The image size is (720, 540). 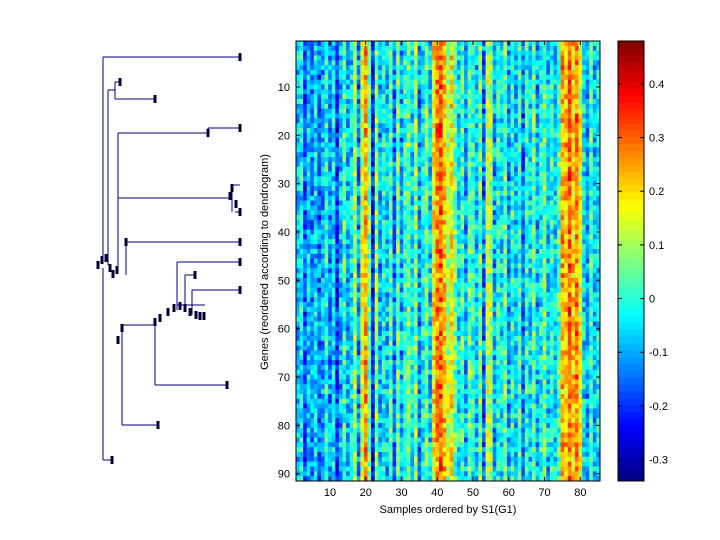 What do you see at coordinates (230, 196) in the screenshot?
I see `dendrogram-leaf` at bounding box center [230, 196].